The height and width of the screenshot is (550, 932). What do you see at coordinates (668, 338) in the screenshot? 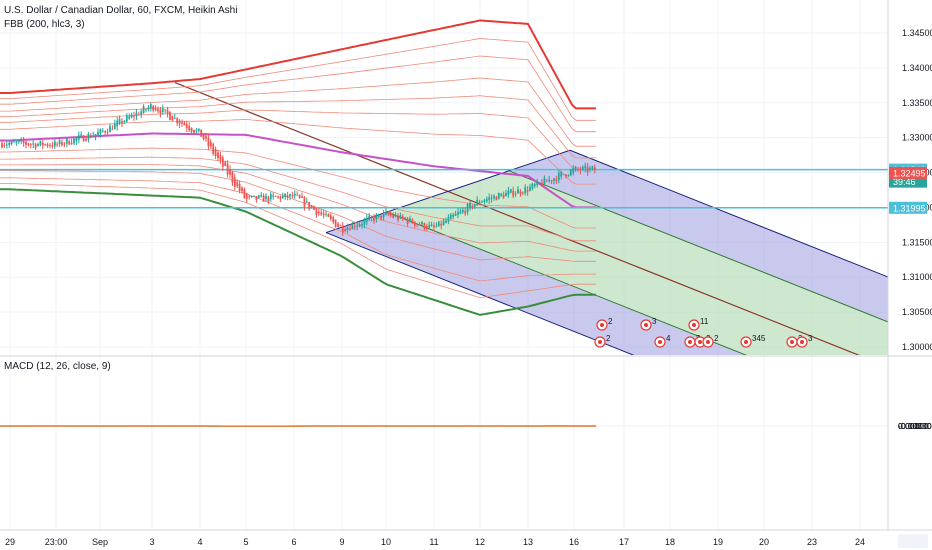
I see `event-count: 4` at bounding box center [668, 338].